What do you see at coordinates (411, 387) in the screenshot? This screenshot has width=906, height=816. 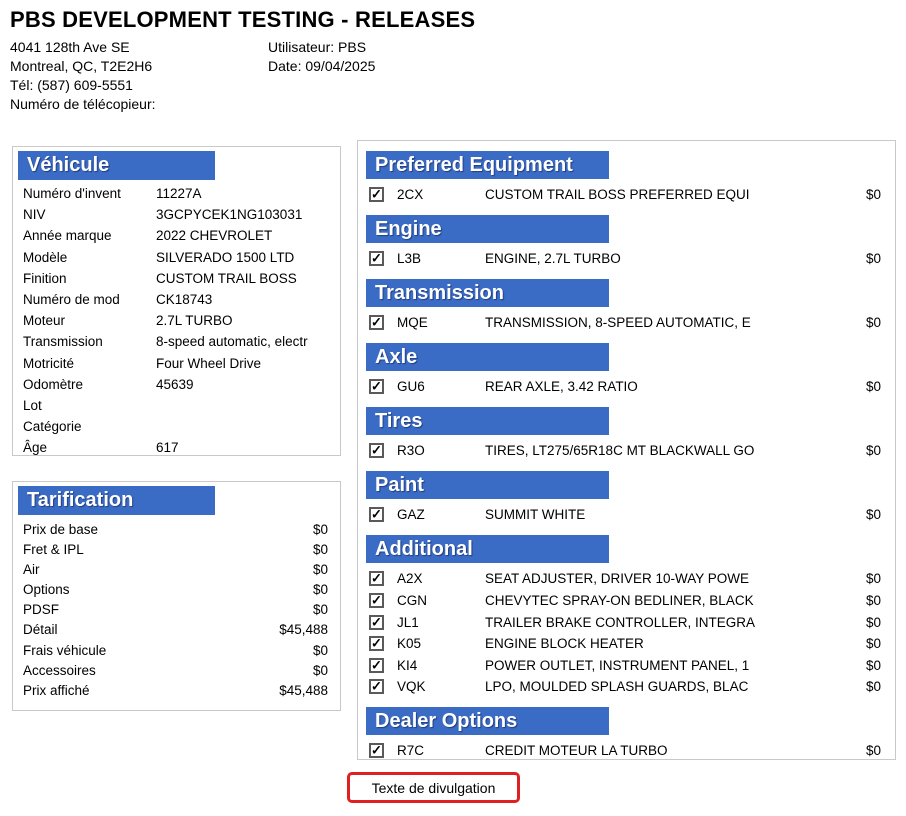 I see `option-code: GU6` at bounding box center [411, 387].